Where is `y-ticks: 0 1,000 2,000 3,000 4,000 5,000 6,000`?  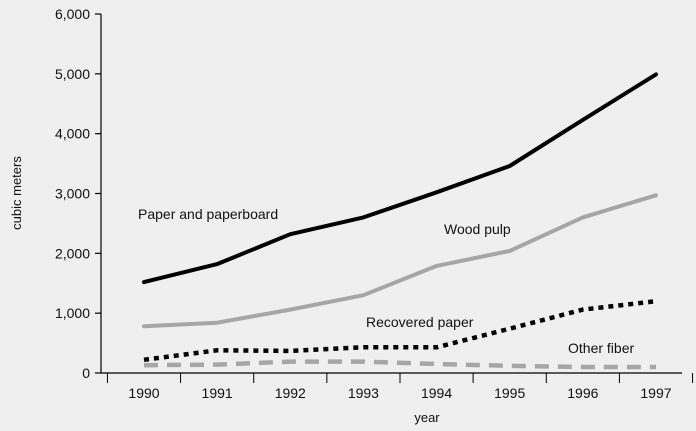 y-ticks: 0 1,000 2,000 3,000 4,000 5,000 6,000 is located at coordinates (78, 193).